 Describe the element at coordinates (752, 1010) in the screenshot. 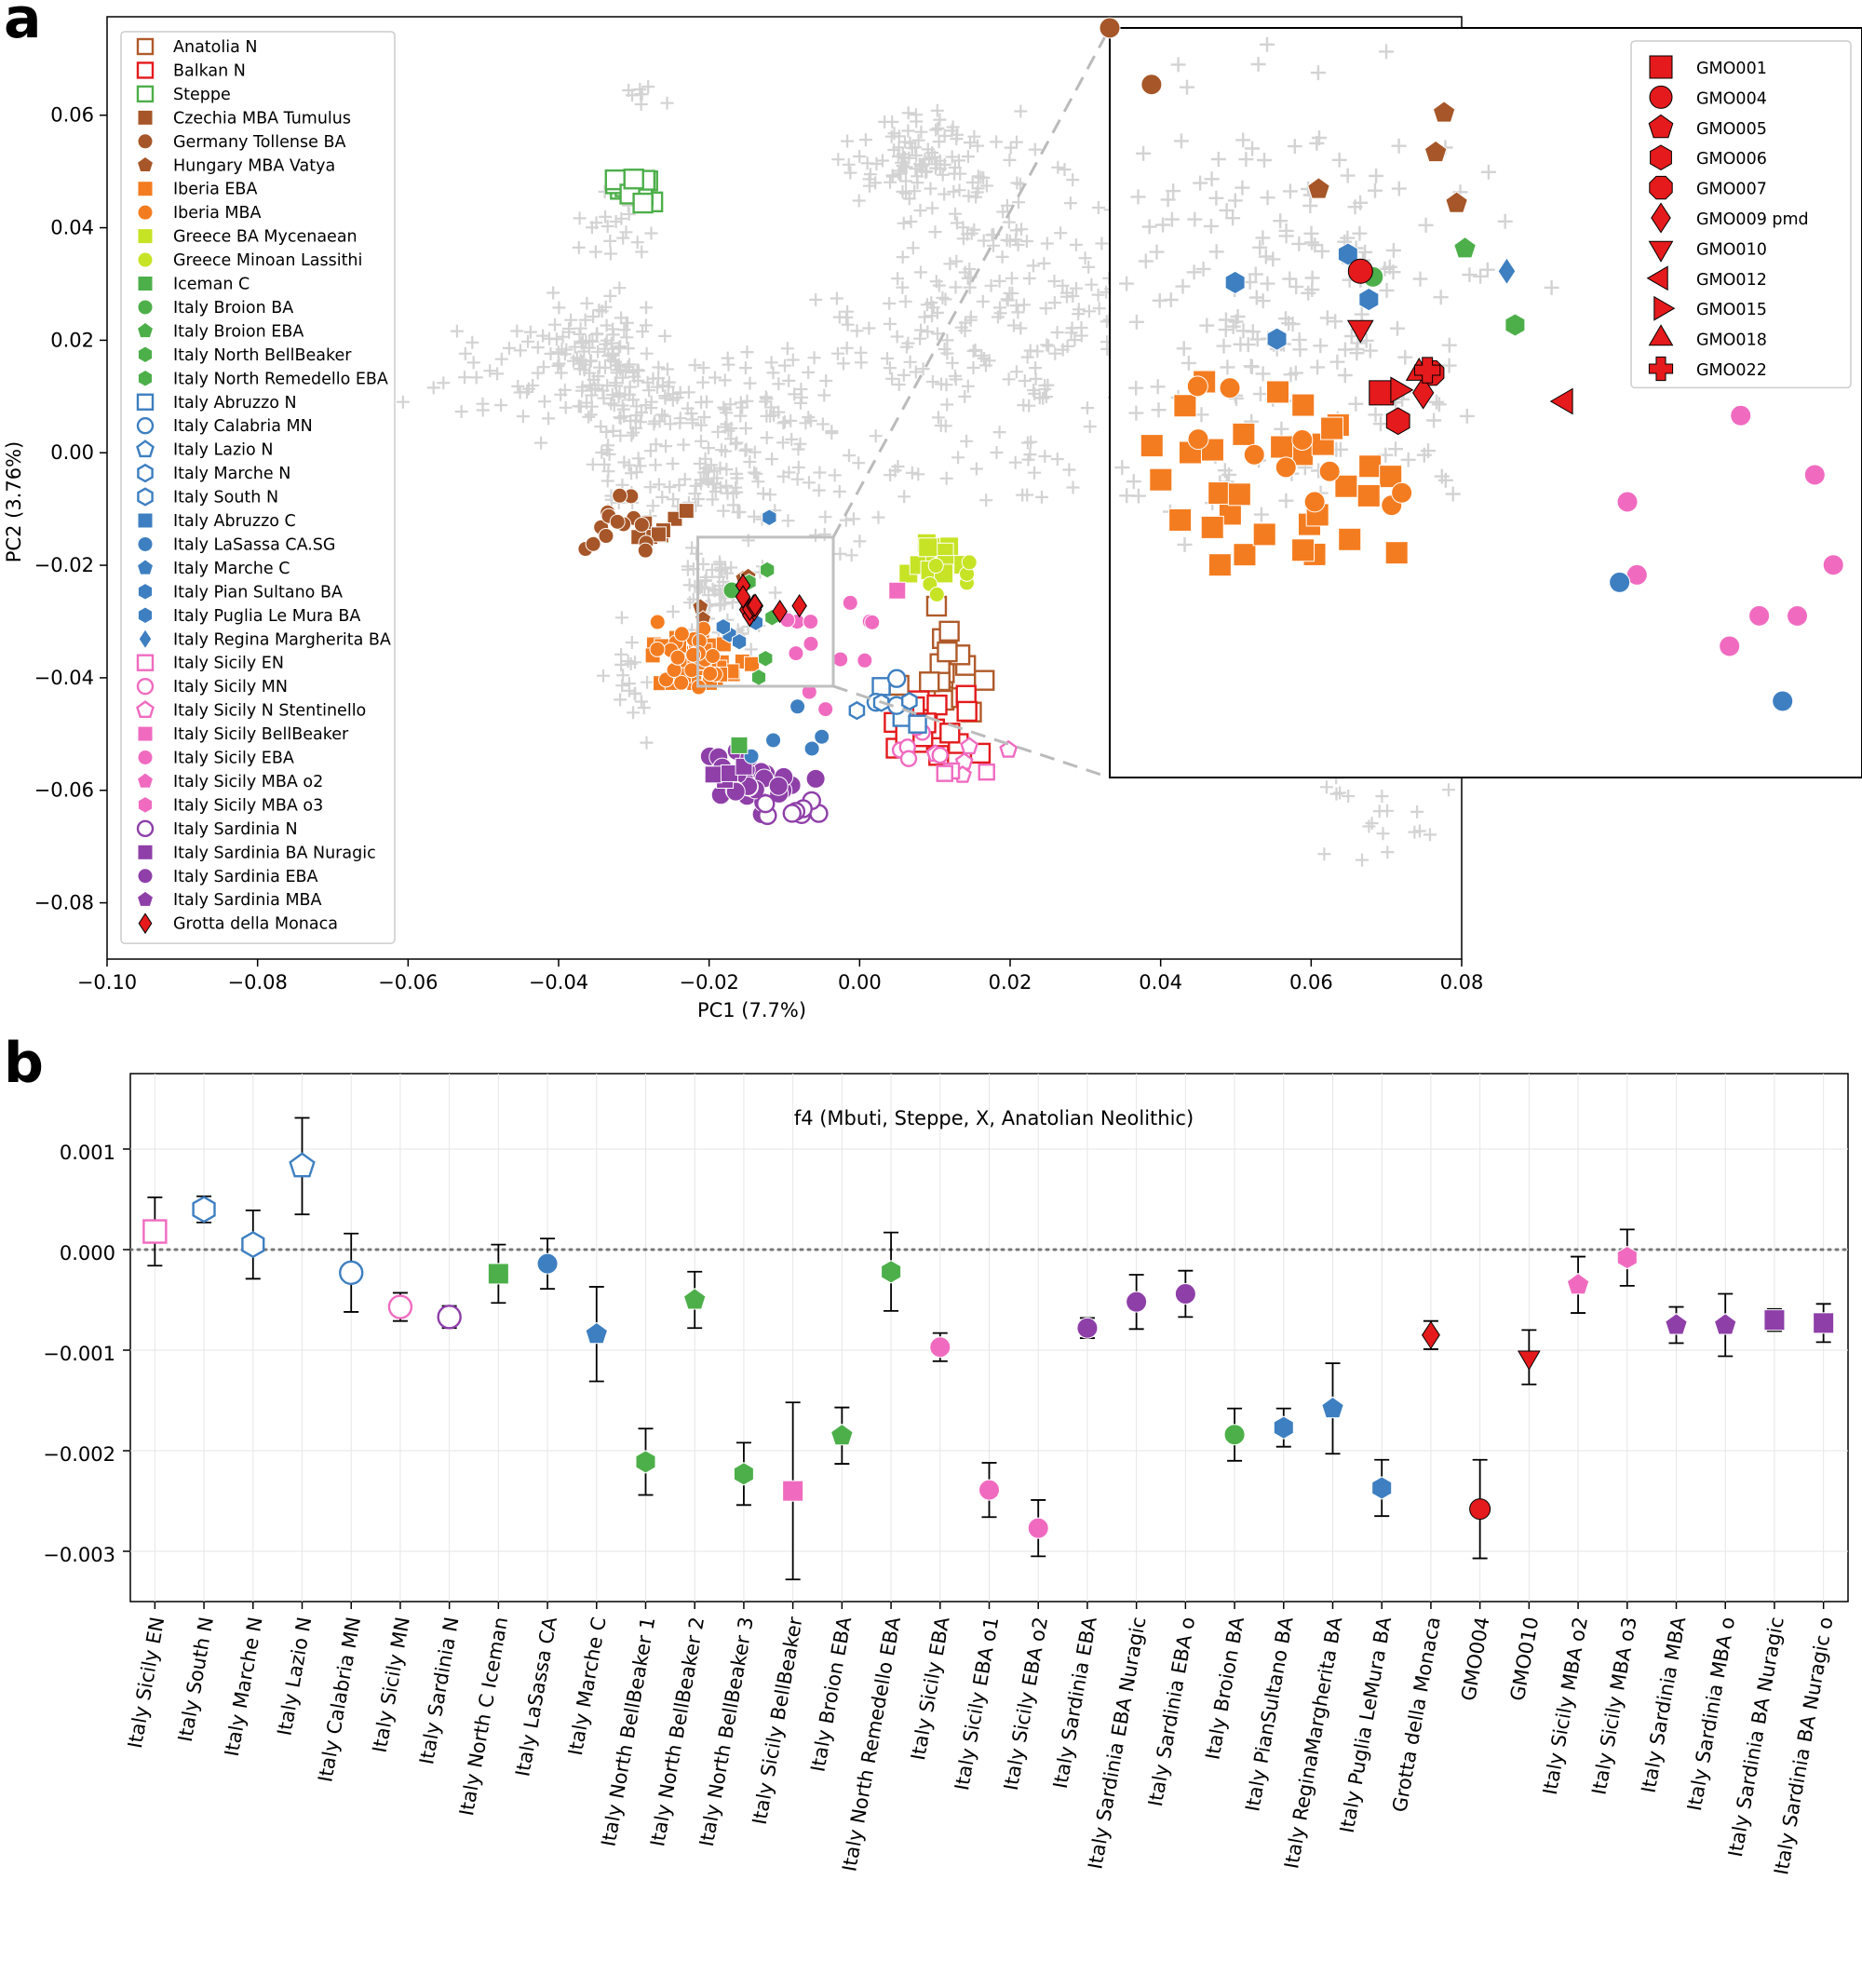

I see `x-axis-label: PC1 (7.7%)` at that location.